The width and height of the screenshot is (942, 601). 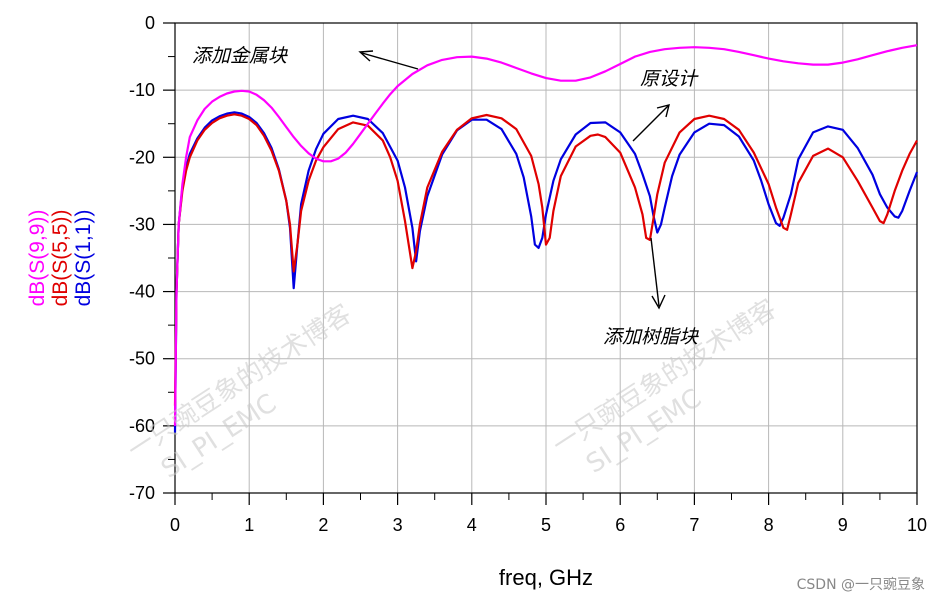 What do you see at coordinates (366, 56) in the screenshot?
I see `annotation-metal-arrowhead` at bounding box center [366, 56].